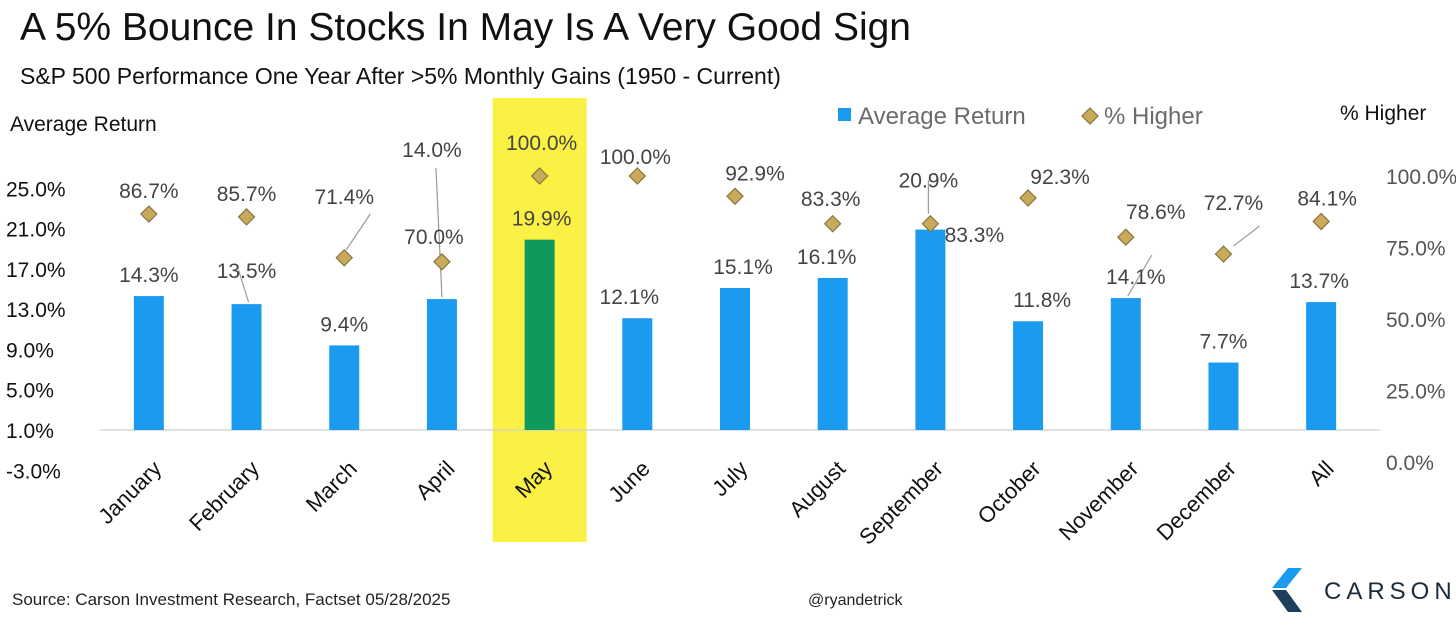 This screenshot has height=621, width=1456. What do you see at coordinates (1410, 463) in the screenshot?
I see `y-right-tick-label: 0.0%` at bounding box center [1410, 463].